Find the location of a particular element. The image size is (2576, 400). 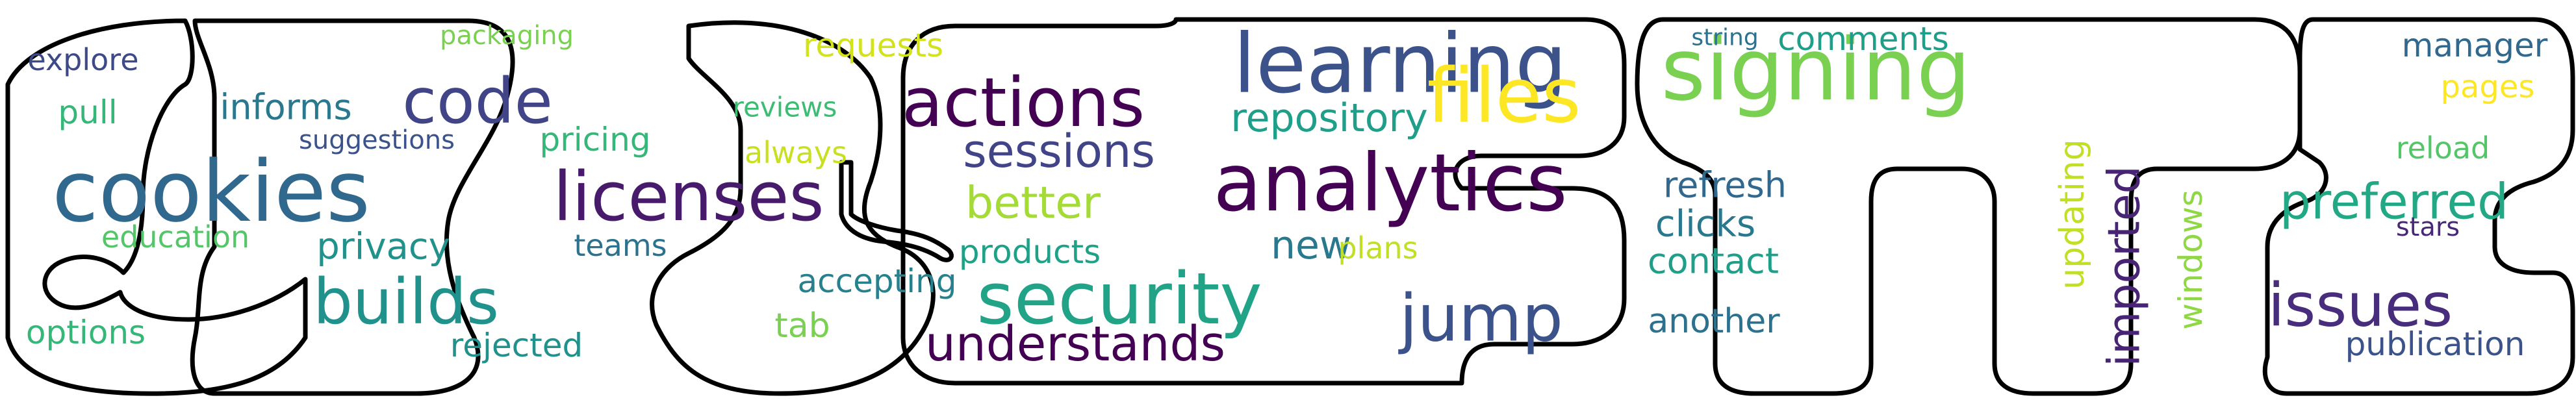

word-updating: updating is located at coordinates (2072, 214).